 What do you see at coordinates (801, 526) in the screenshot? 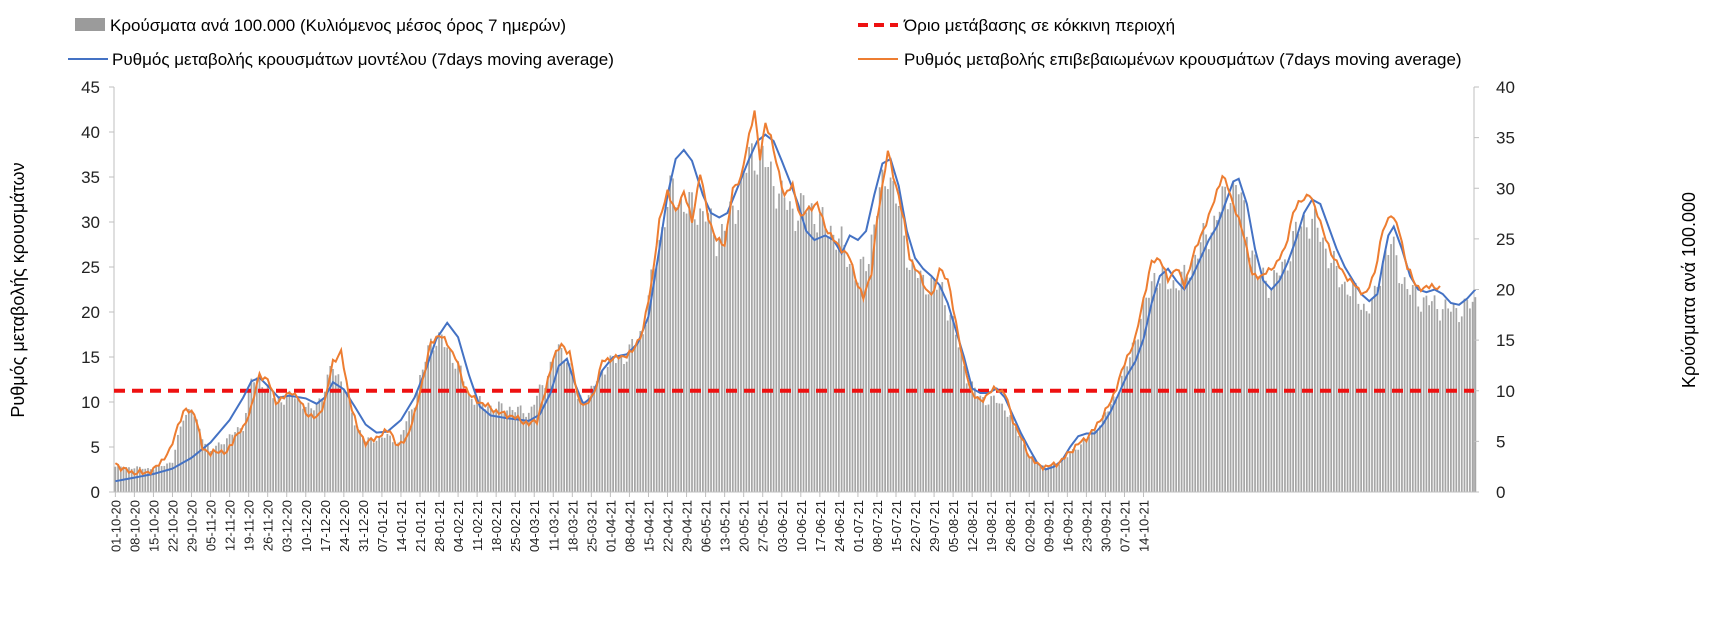
I see `x-tick-label: 10-06-21` at bounding box center [801, 526].